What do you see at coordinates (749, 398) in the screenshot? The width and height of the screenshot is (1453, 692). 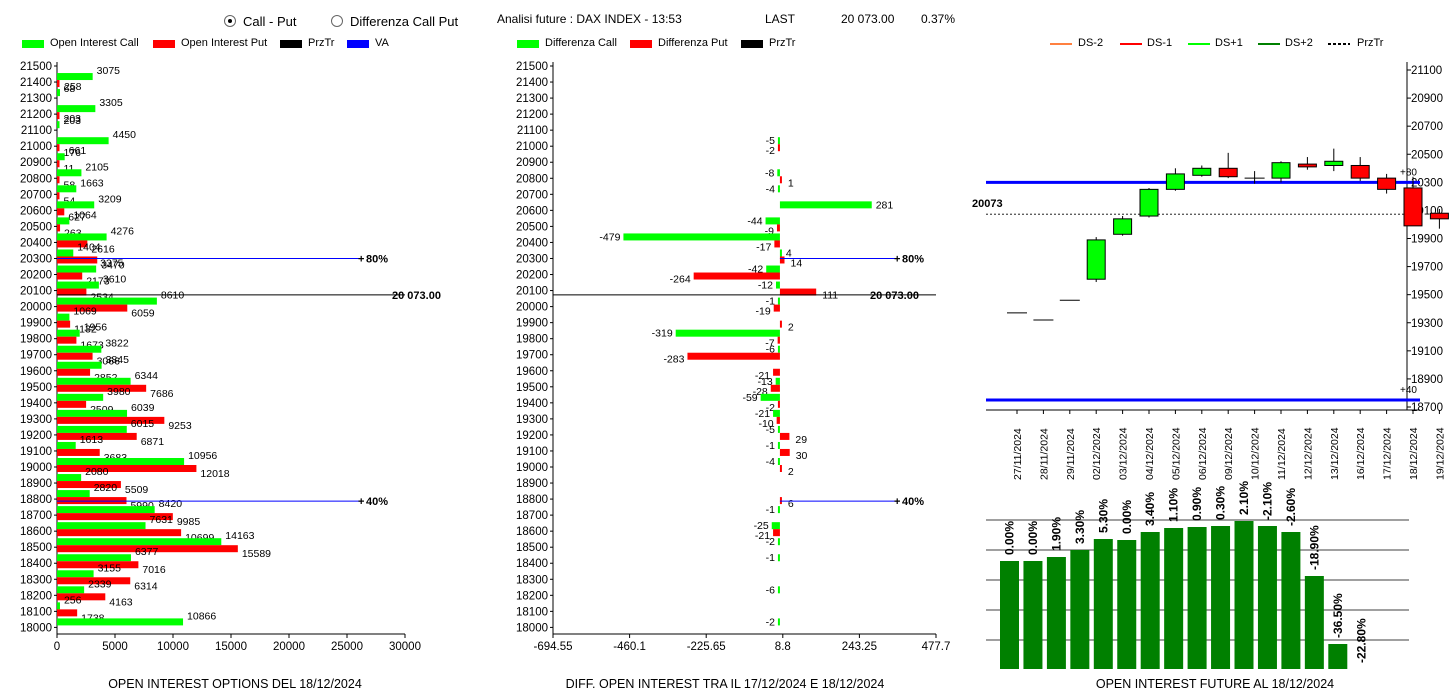 I see `bar-diff-call-label: -59` at bounding box center [749, 398].